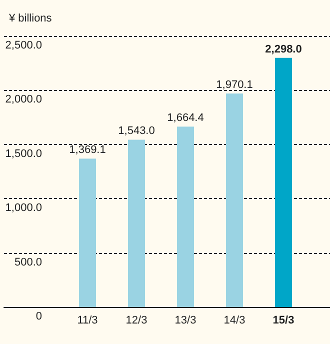 The height and width of the screenshot is (344, 330). I want to click on y-tick-label: 2,500.0, so click(23, 46).